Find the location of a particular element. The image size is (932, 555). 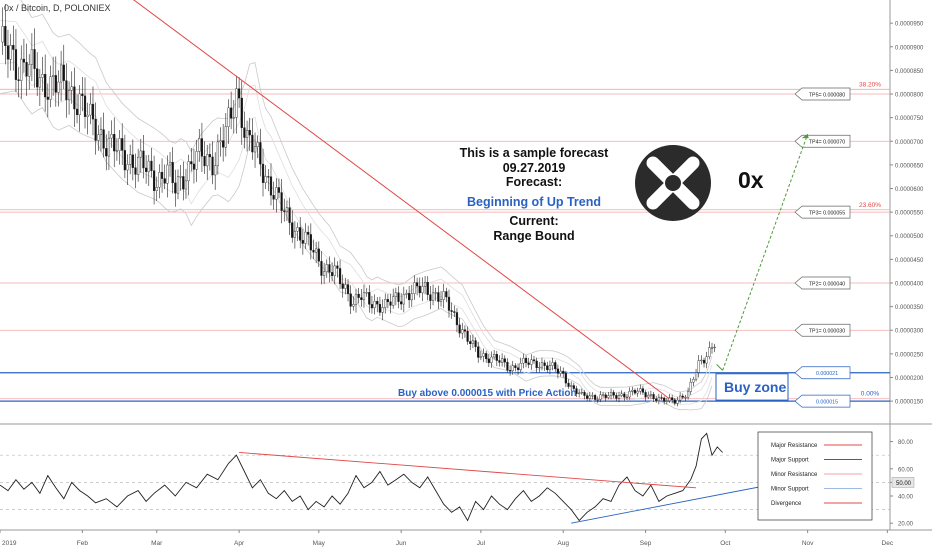

legend-label: Major Resistance is located at coordinates (794, 446).